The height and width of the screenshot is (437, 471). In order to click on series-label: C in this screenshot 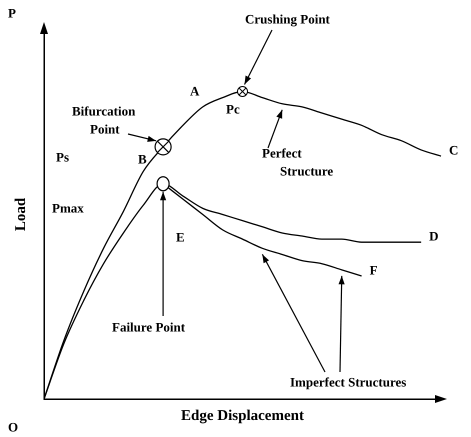, I will do `click(453, 150)`.